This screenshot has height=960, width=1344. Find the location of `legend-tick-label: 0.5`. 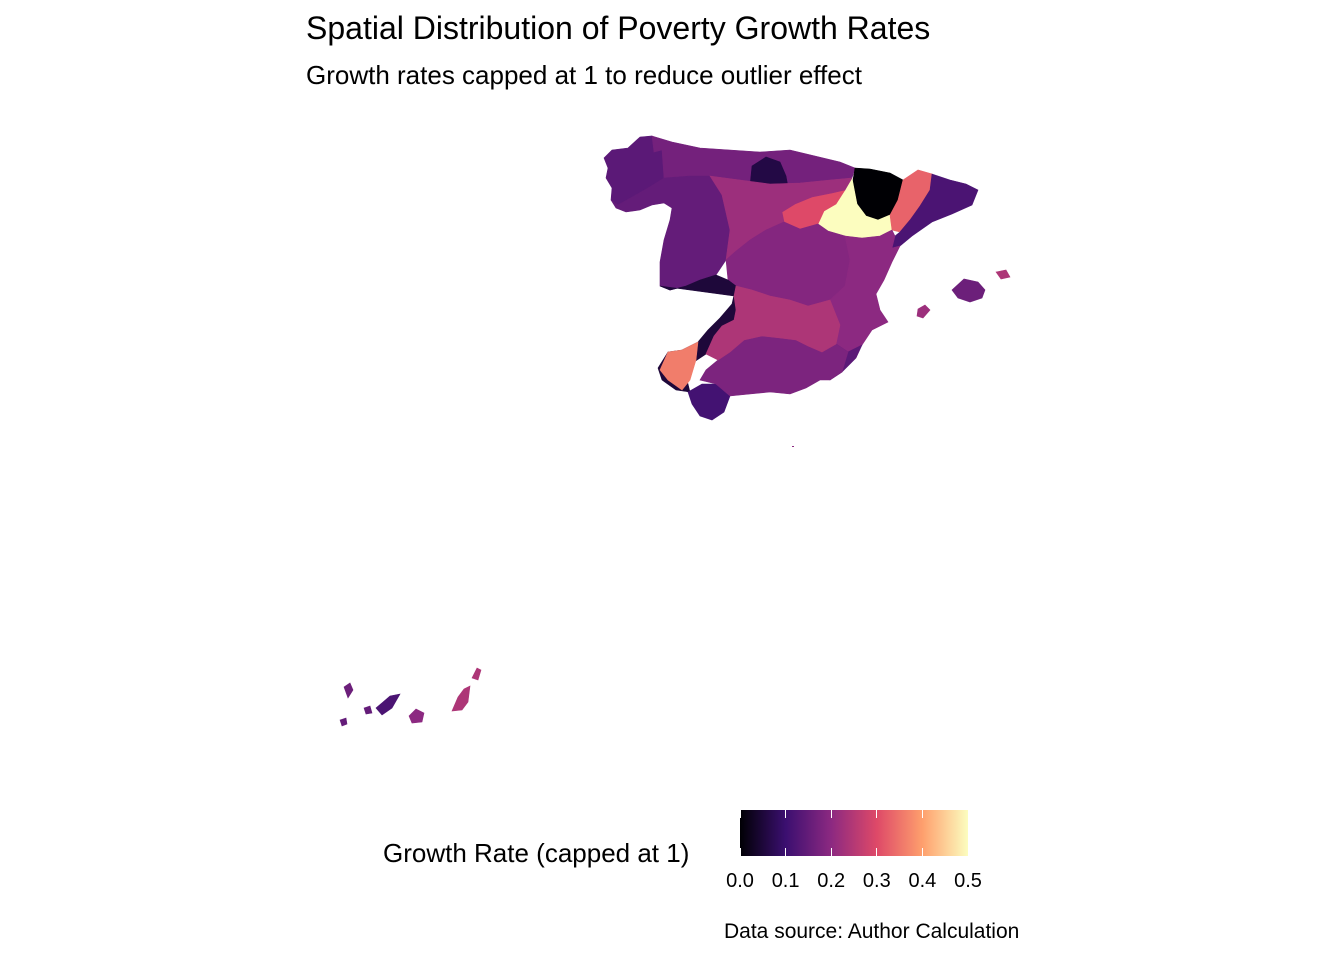

legend-tick-label: 0.5 is located at coordinates (968, 881).